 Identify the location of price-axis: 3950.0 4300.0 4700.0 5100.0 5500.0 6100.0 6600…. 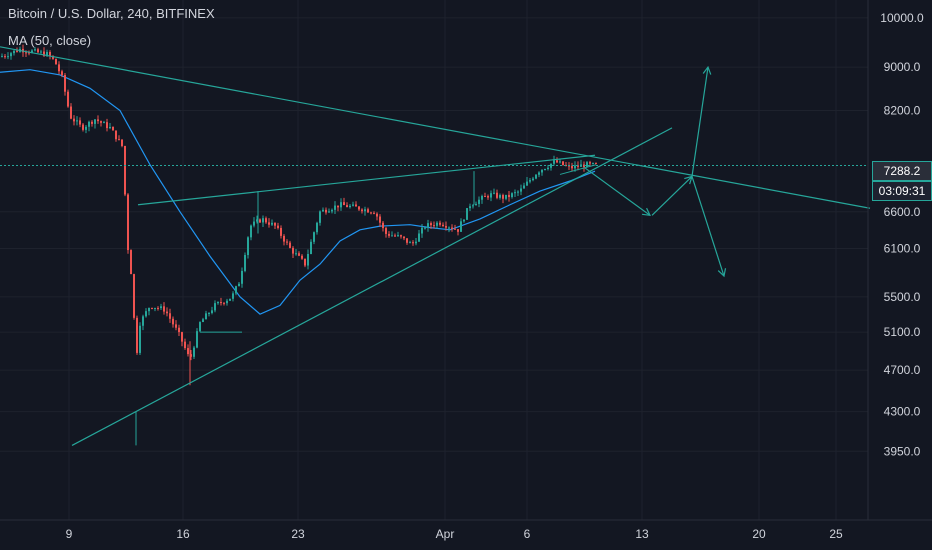
(902, 234).